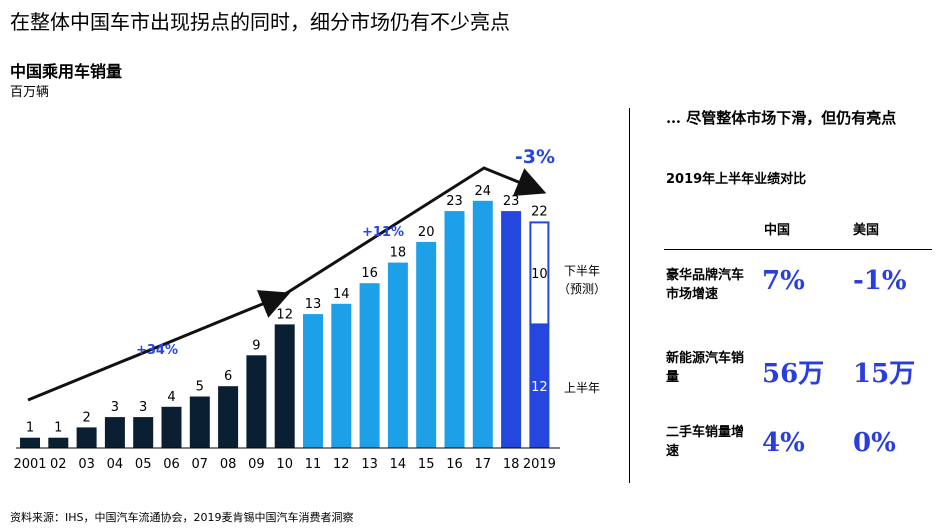  I want to click on x-tick-05: 05, so click(143, 464).